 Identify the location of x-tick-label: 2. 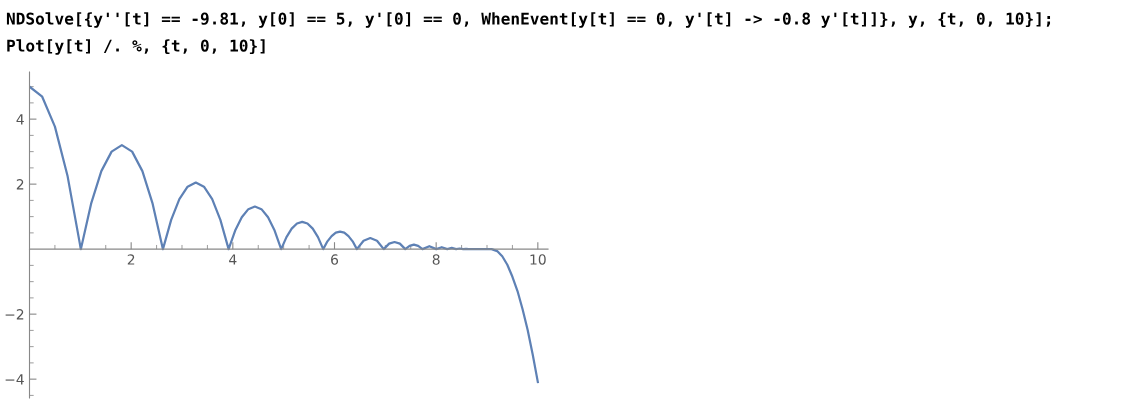
(131, 259).